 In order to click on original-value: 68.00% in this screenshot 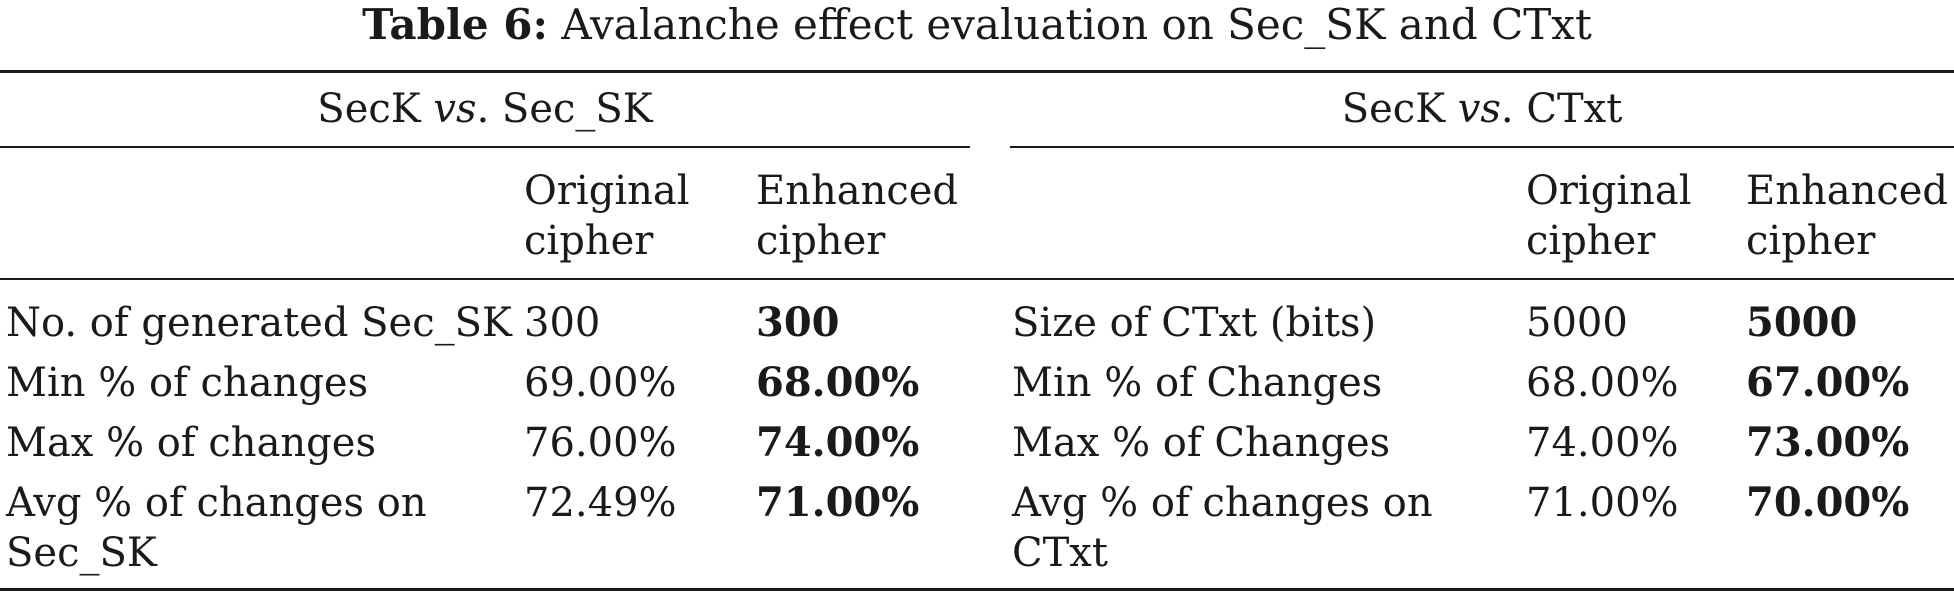, I will do `click(1602, 383)`.